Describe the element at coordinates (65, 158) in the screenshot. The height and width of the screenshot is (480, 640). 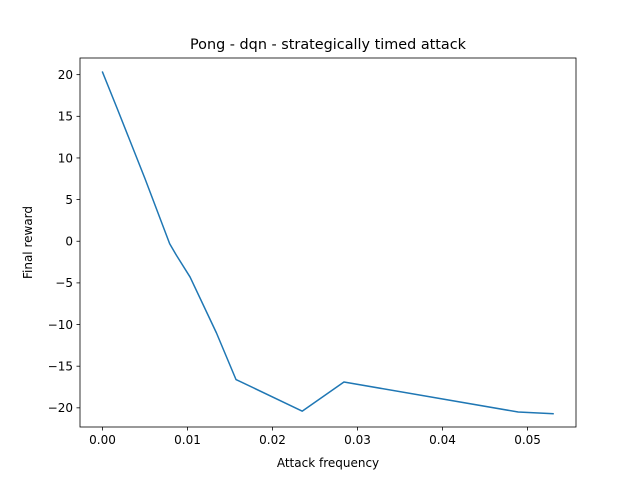
I see `y-tick-label: 10` at that location.